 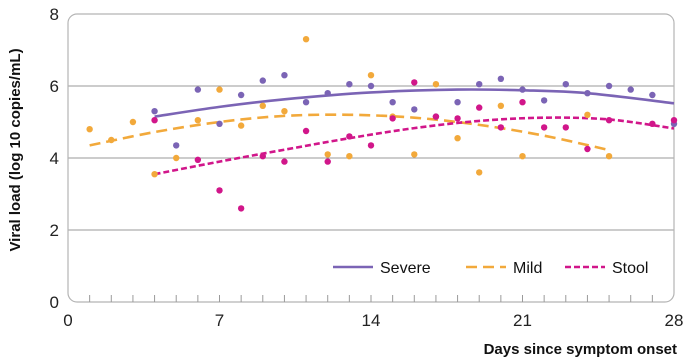 I want to click on legend-label-severe: Severe, so click(x=405, y=268).